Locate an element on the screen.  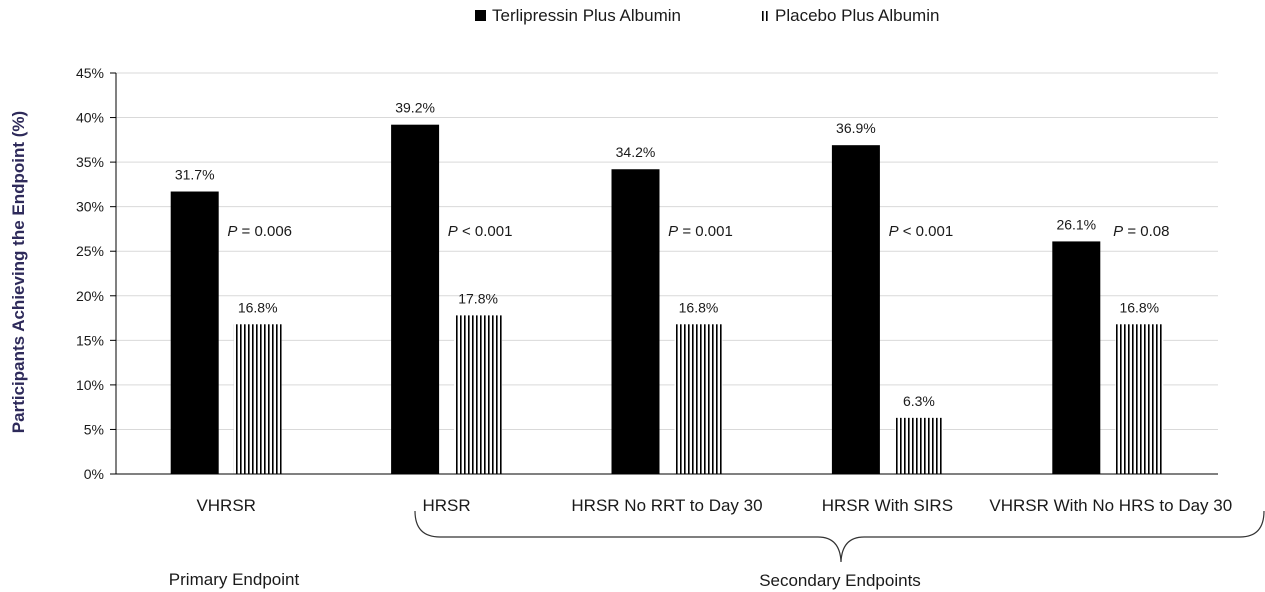
category-label: HRSR No RRT to Day 30 is located at coordinates (666, 505).